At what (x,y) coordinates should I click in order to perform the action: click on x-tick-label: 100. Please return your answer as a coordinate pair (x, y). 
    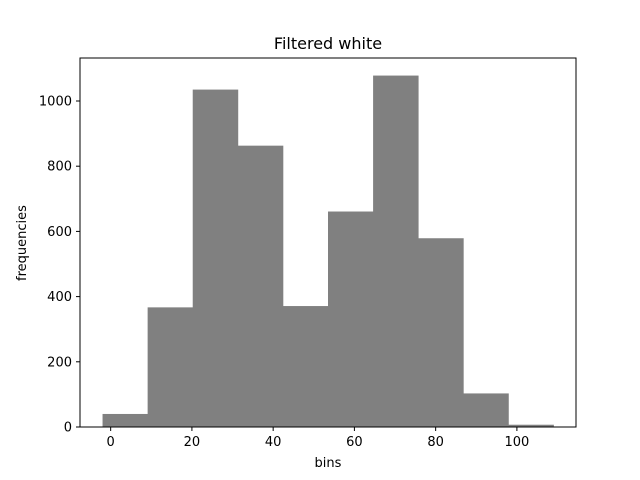
    Looking at the image, I should click on (516, 442).